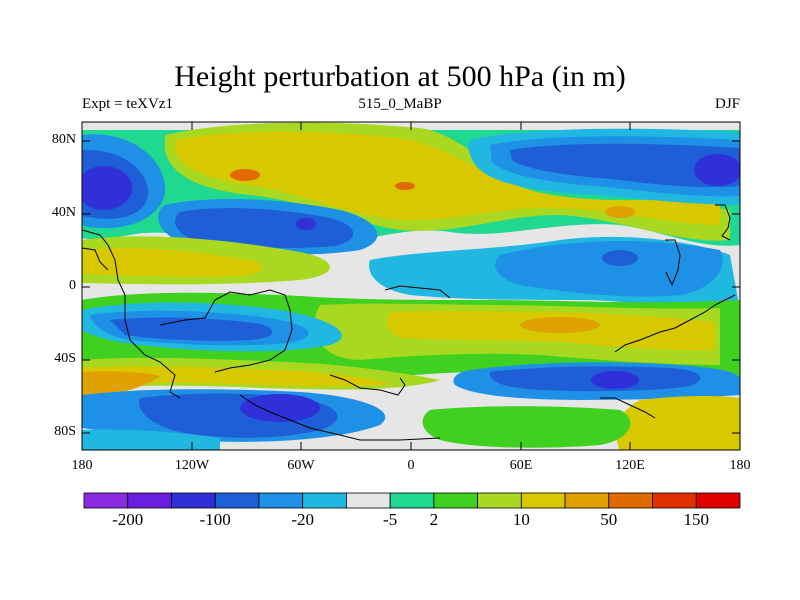 This screenshot has height=600, width=800. What do you see at coordinates (400, 104) in the screenshot?
I see `period-label: 515_0_MaBP` at bounding box center [400, 104].